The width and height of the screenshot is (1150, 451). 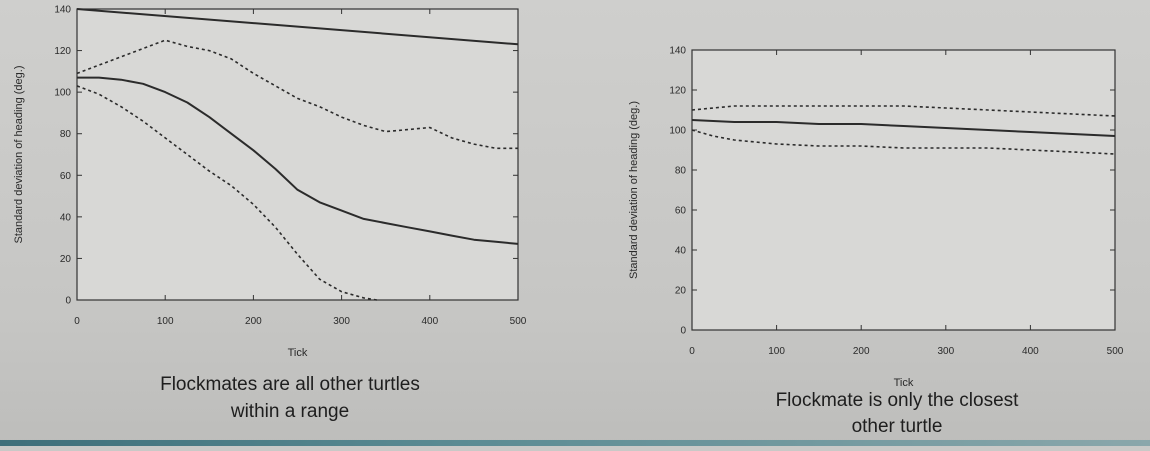 I want to click on chart-2-y-tick-label: 40, so click(x=681, y=251).